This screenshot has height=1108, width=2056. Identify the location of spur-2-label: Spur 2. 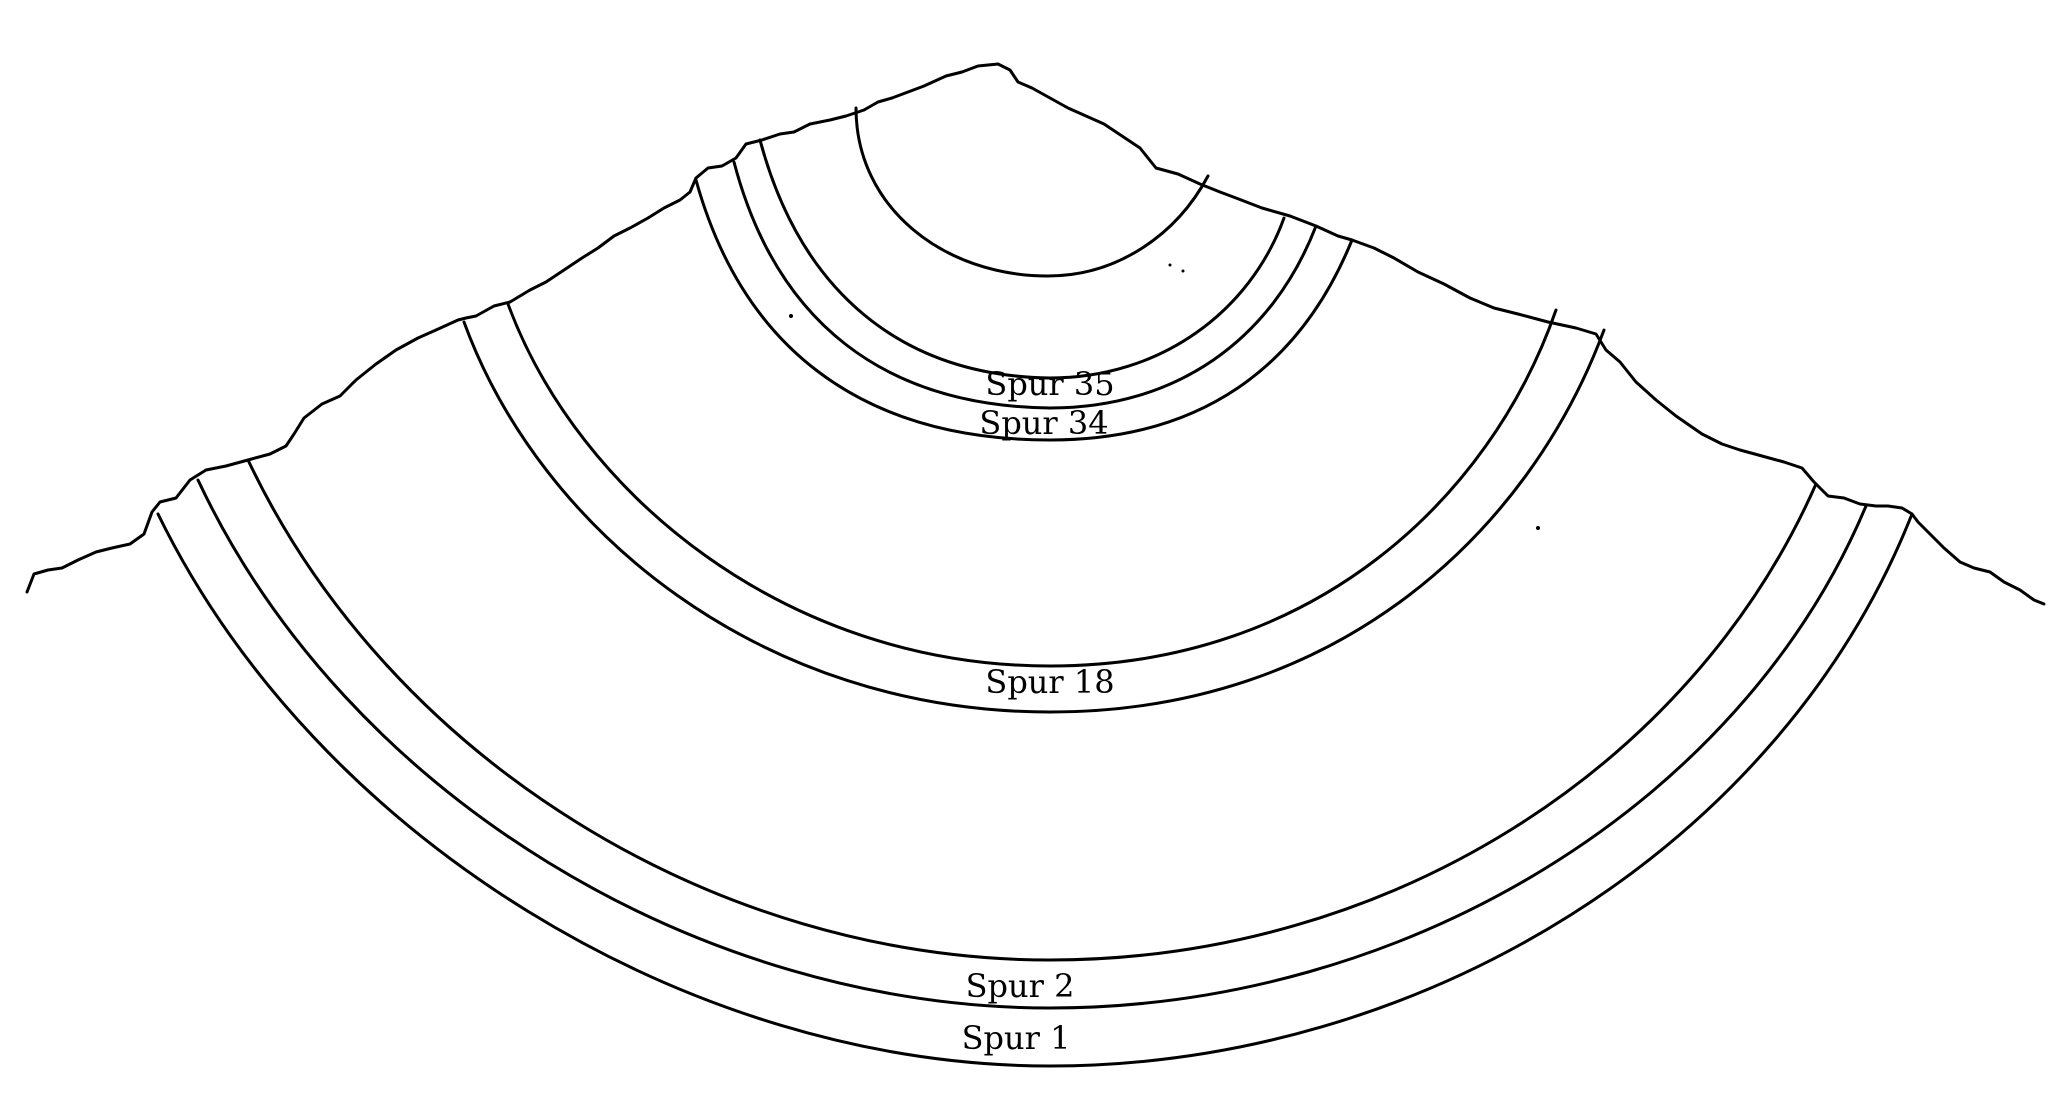
(1020, 986).